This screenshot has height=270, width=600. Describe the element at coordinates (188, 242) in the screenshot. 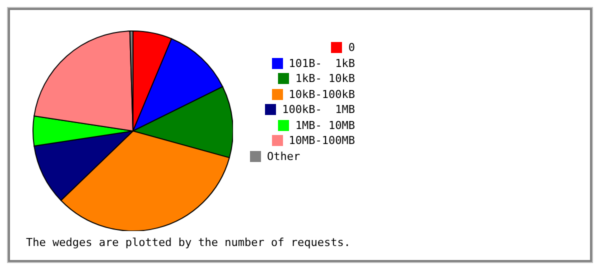

I see `text: The wedges are plotted by the number of requests.` at that location.